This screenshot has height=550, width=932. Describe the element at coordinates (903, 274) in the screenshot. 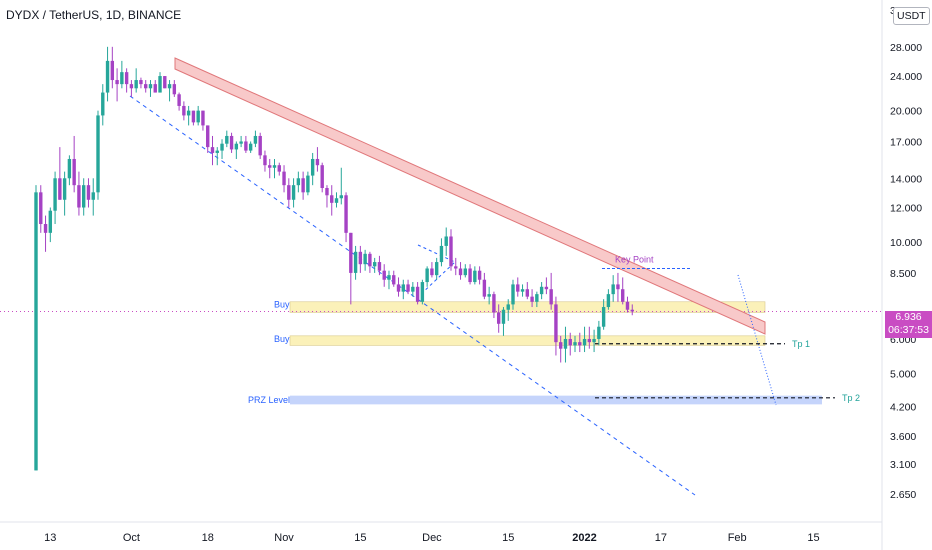

I see `y-tick-label: 8.500` at that location.